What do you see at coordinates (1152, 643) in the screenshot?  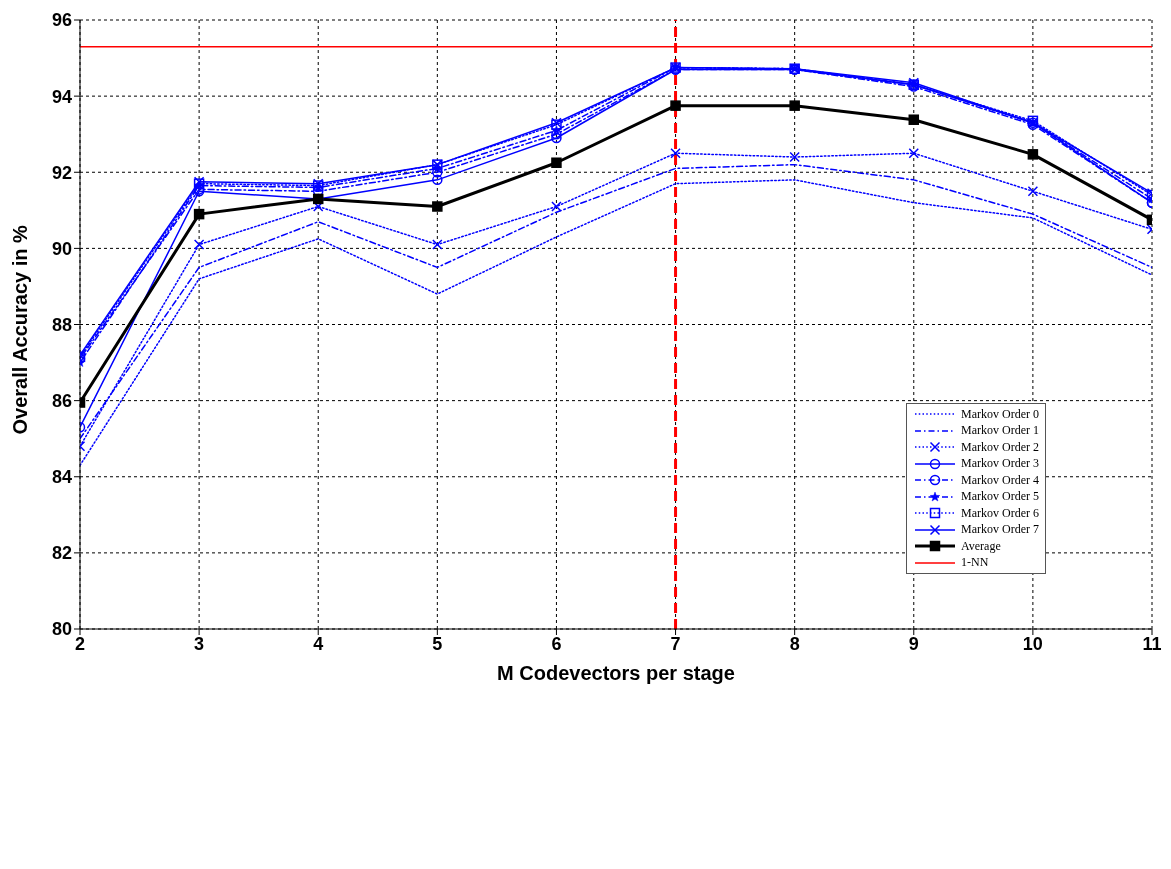 I see `x-tick-label: 11` at bounding box center [1152, 643].